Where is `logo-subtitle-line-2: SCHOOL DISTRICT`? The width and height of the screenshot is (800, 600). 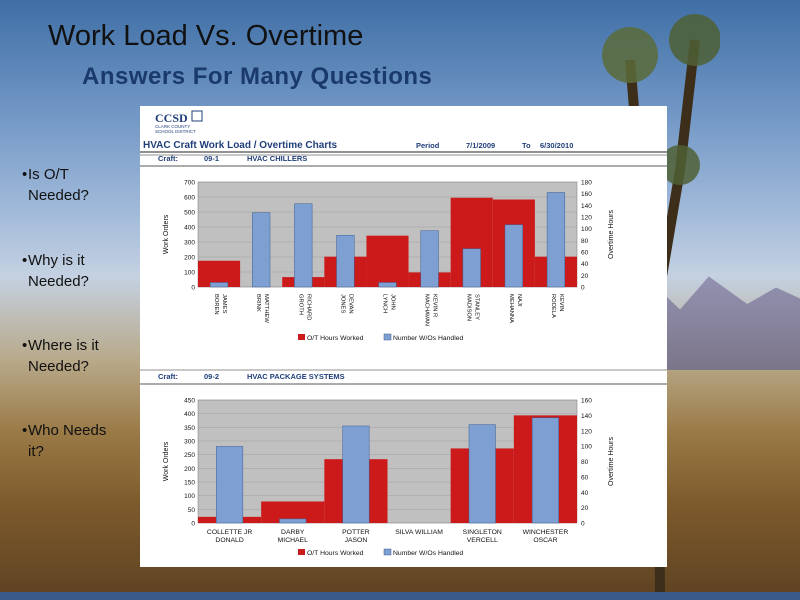 logo-subtitle-line-2: SCHOOL DISTRICT is located at coordinates (175, 131).